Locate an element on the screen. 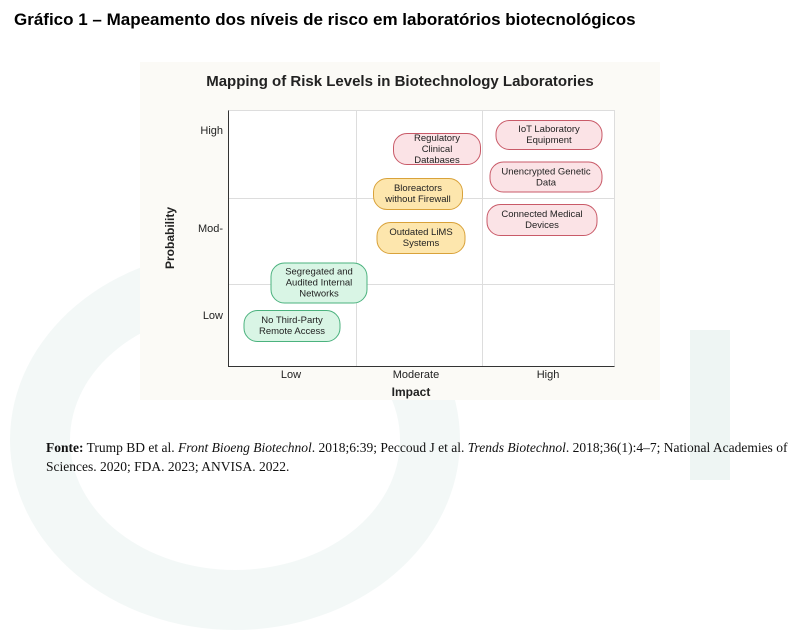 The width and height of the screenshot is (793, 630). y-tick-label: High is located at coordinates (211, 131).